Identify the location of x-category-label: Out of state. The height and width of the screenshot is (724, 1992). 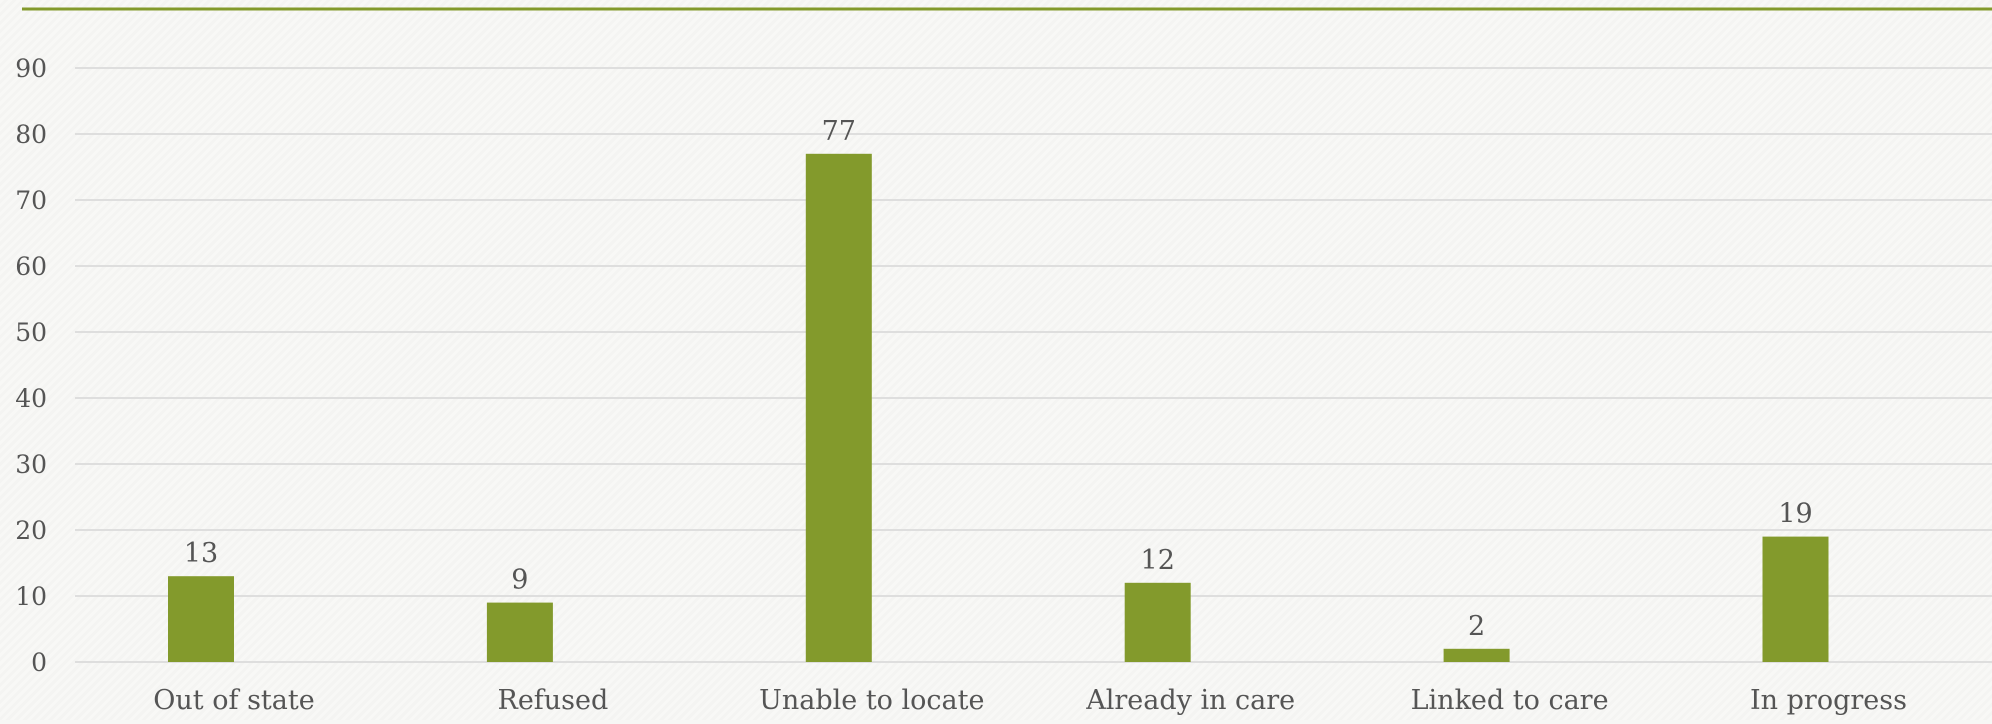
(233, 700).